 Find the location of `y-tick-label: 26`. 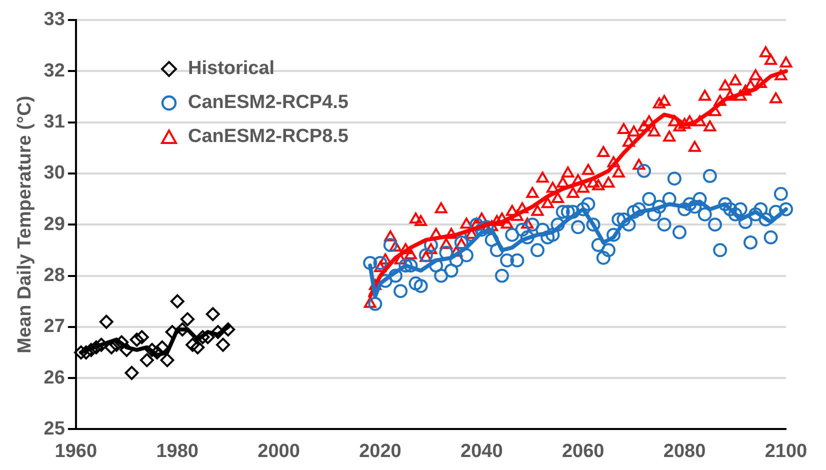

y-tick-label: 26 is located at coordinates (54, 377).